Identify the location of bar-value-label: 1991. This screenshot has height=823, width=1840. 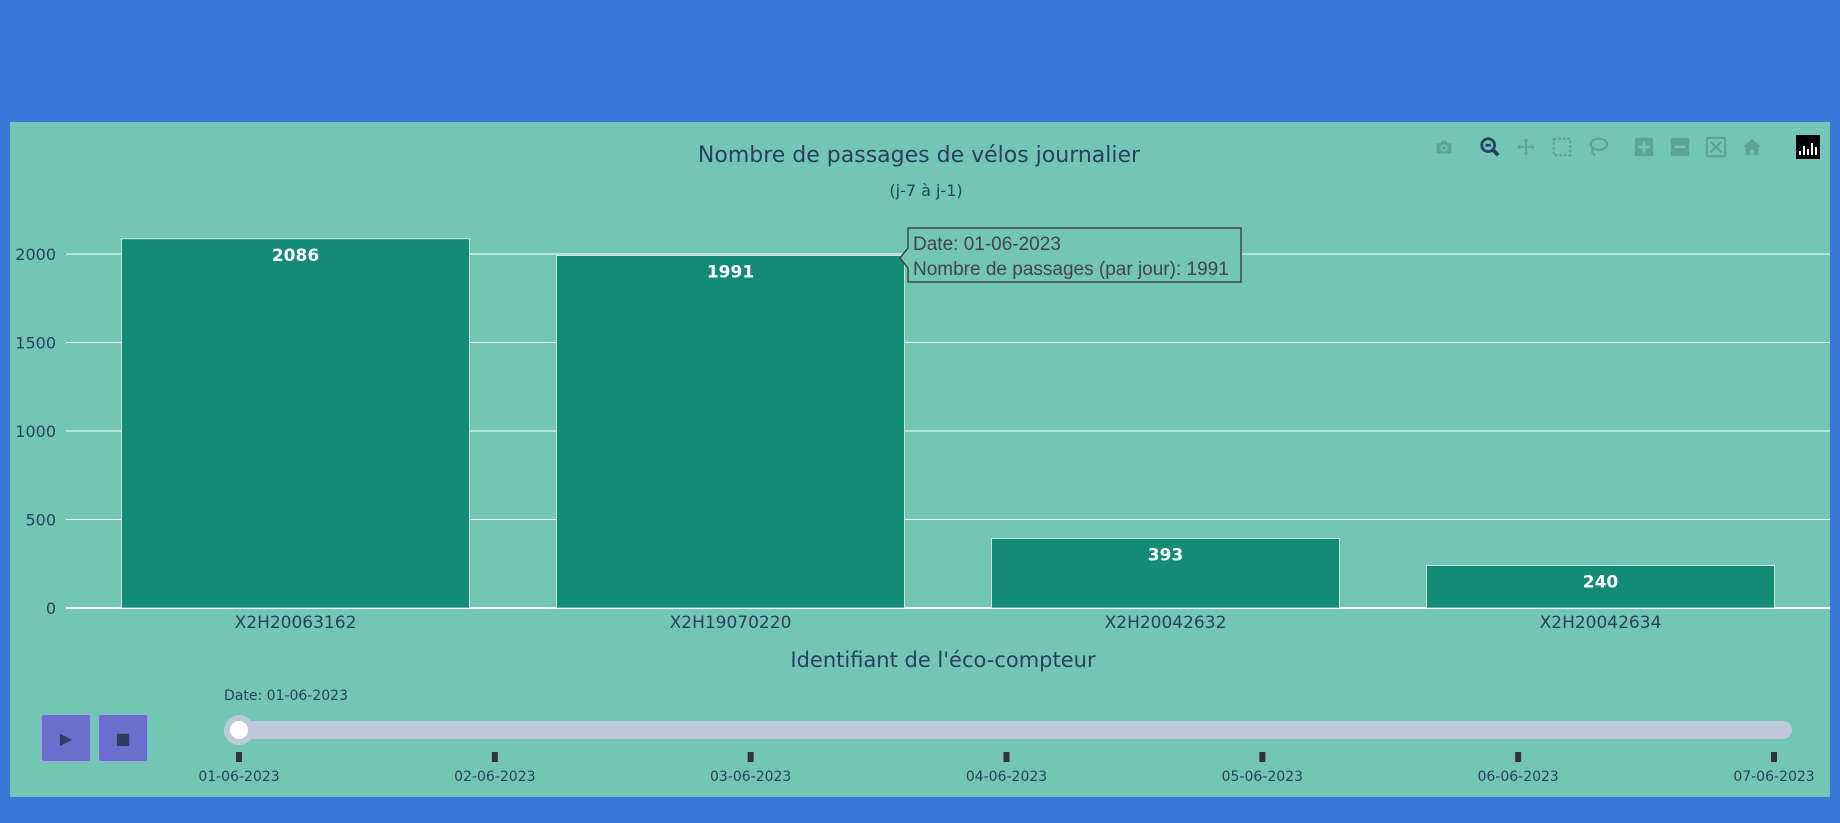
(730, 273).